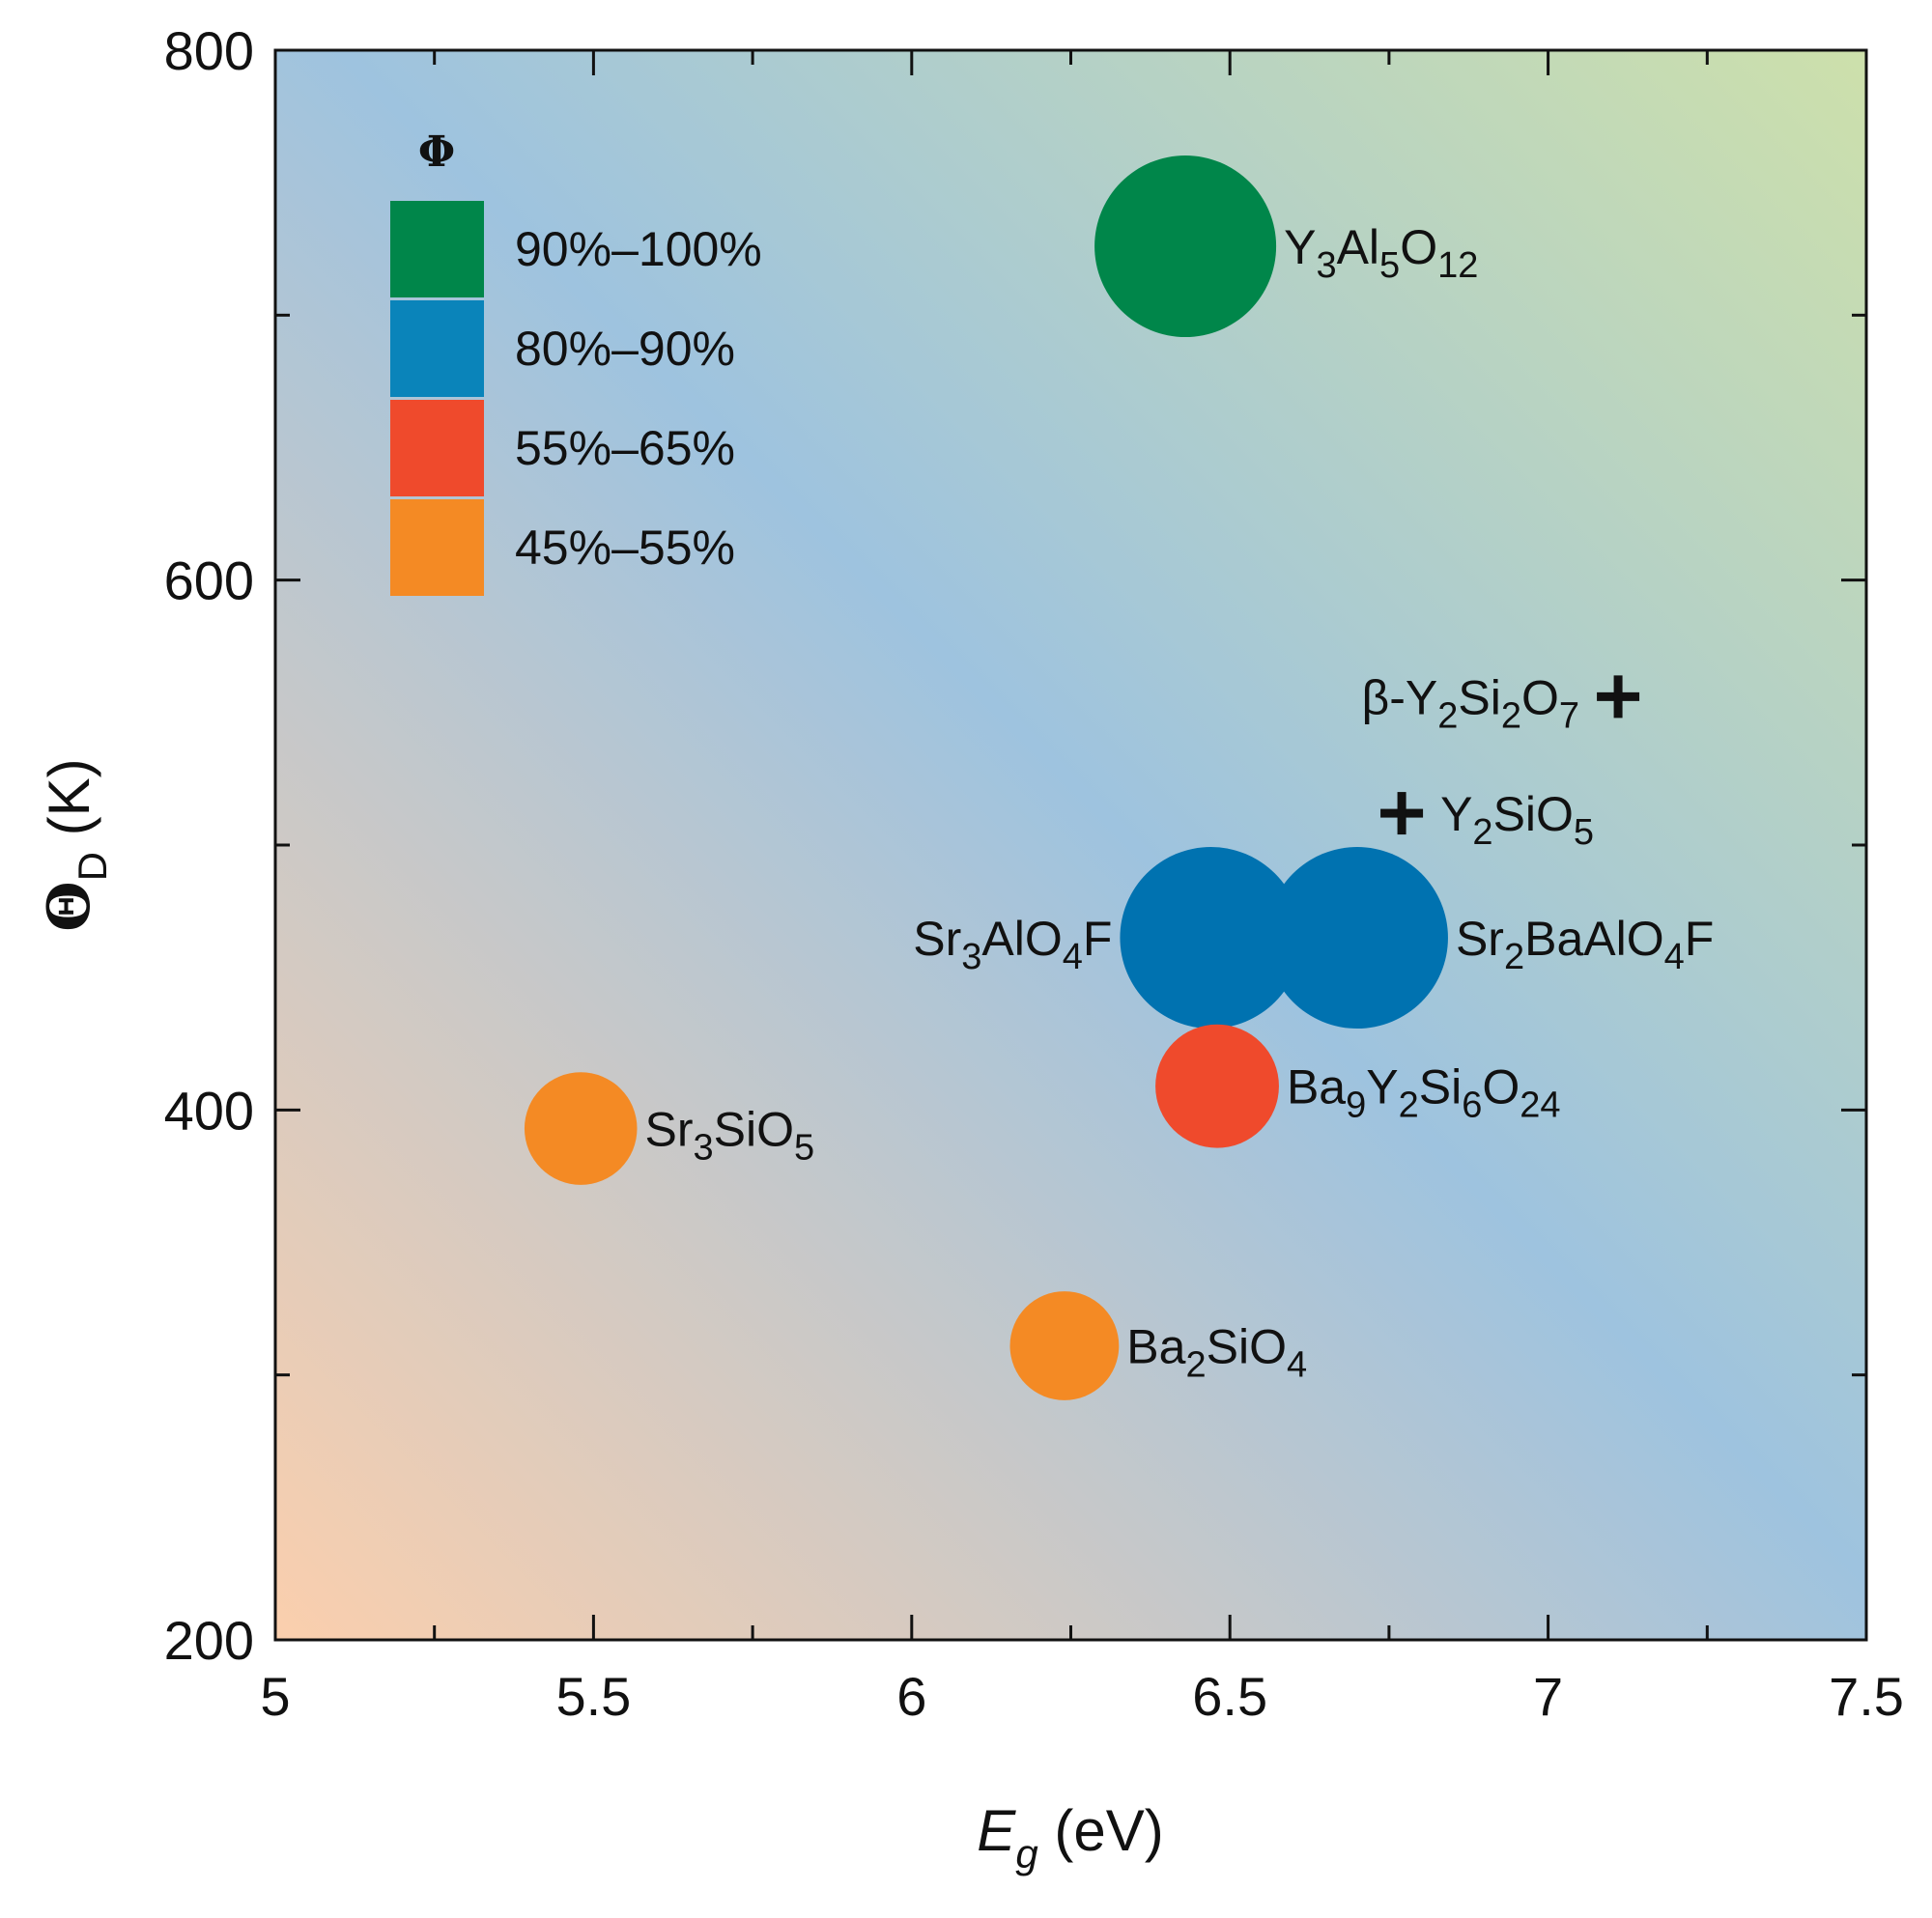 Image resolution: width=1932 pixels, height=1918 pixels. Describe the element at coordinates (1381, 253) in the screenshot. I see `point-label-Y3Al5O12: Y3Al5O12` at that location.